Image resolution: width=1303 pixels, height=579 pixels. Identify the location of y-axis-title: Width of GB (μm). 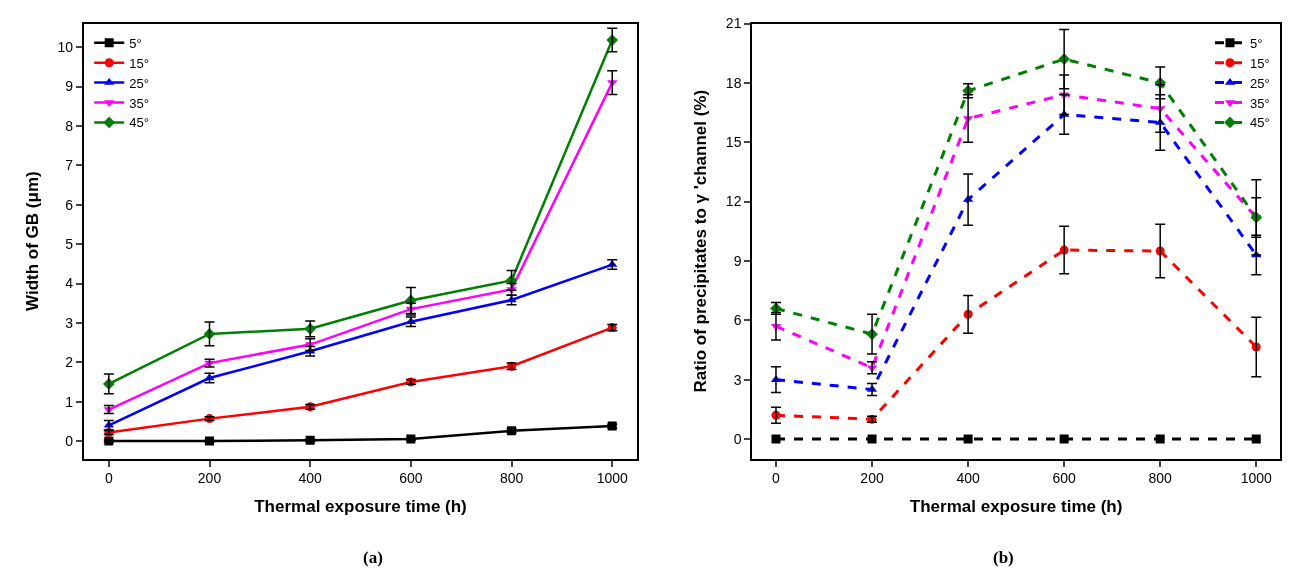
(32, 241).